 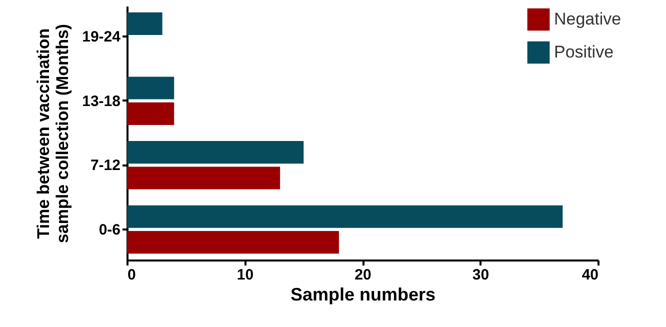 I want to click on x-tick-label: 0, so click(x=132, y=275).